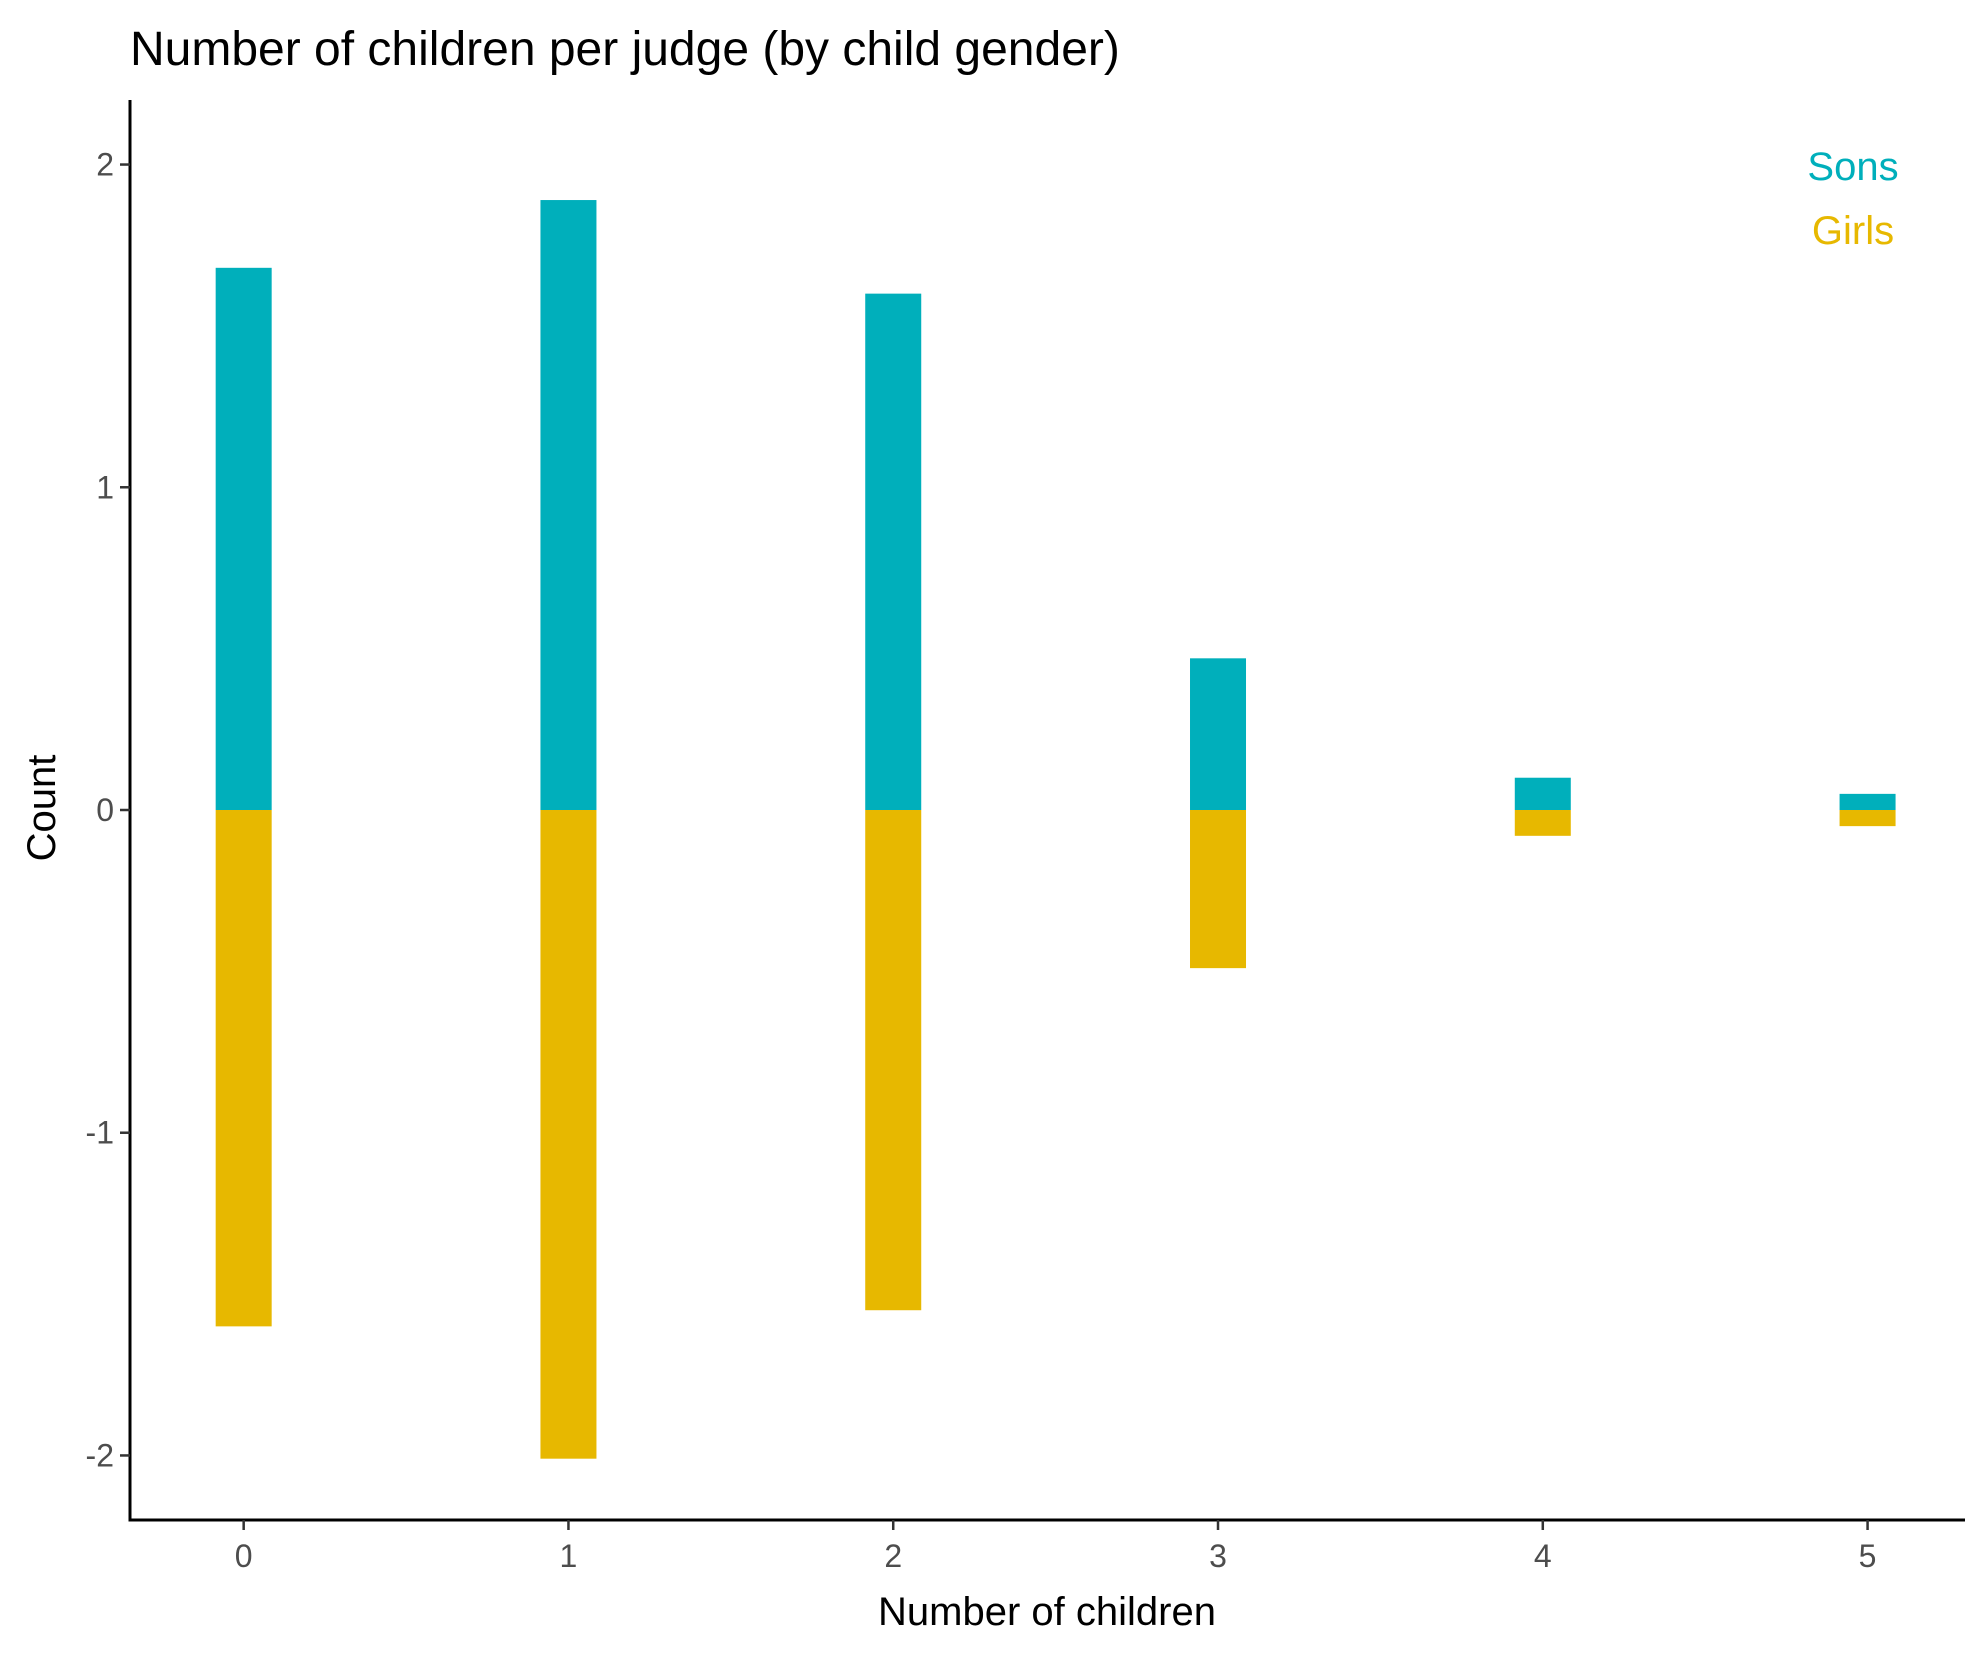 The image size is (1980, 1655). Describe the element at coordinates (244, 1556) in the screenshot. I see `x-tick-label: 0` at that location.